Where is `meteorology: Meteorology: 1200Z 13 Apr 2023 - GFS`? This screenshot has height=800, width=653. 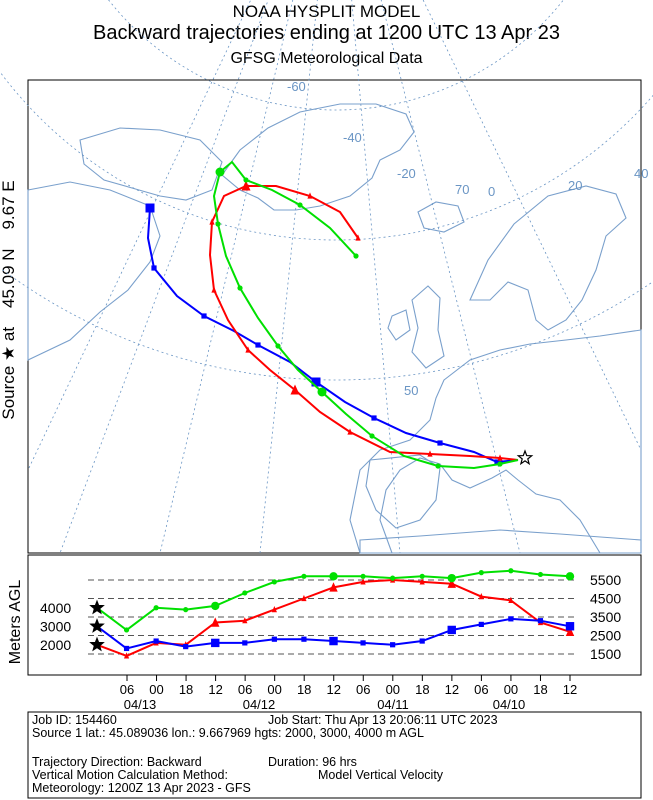 meteorology: Meteorology: 1200Z 13 Apr 2023 - GFS is located at coordinates (141, 788).